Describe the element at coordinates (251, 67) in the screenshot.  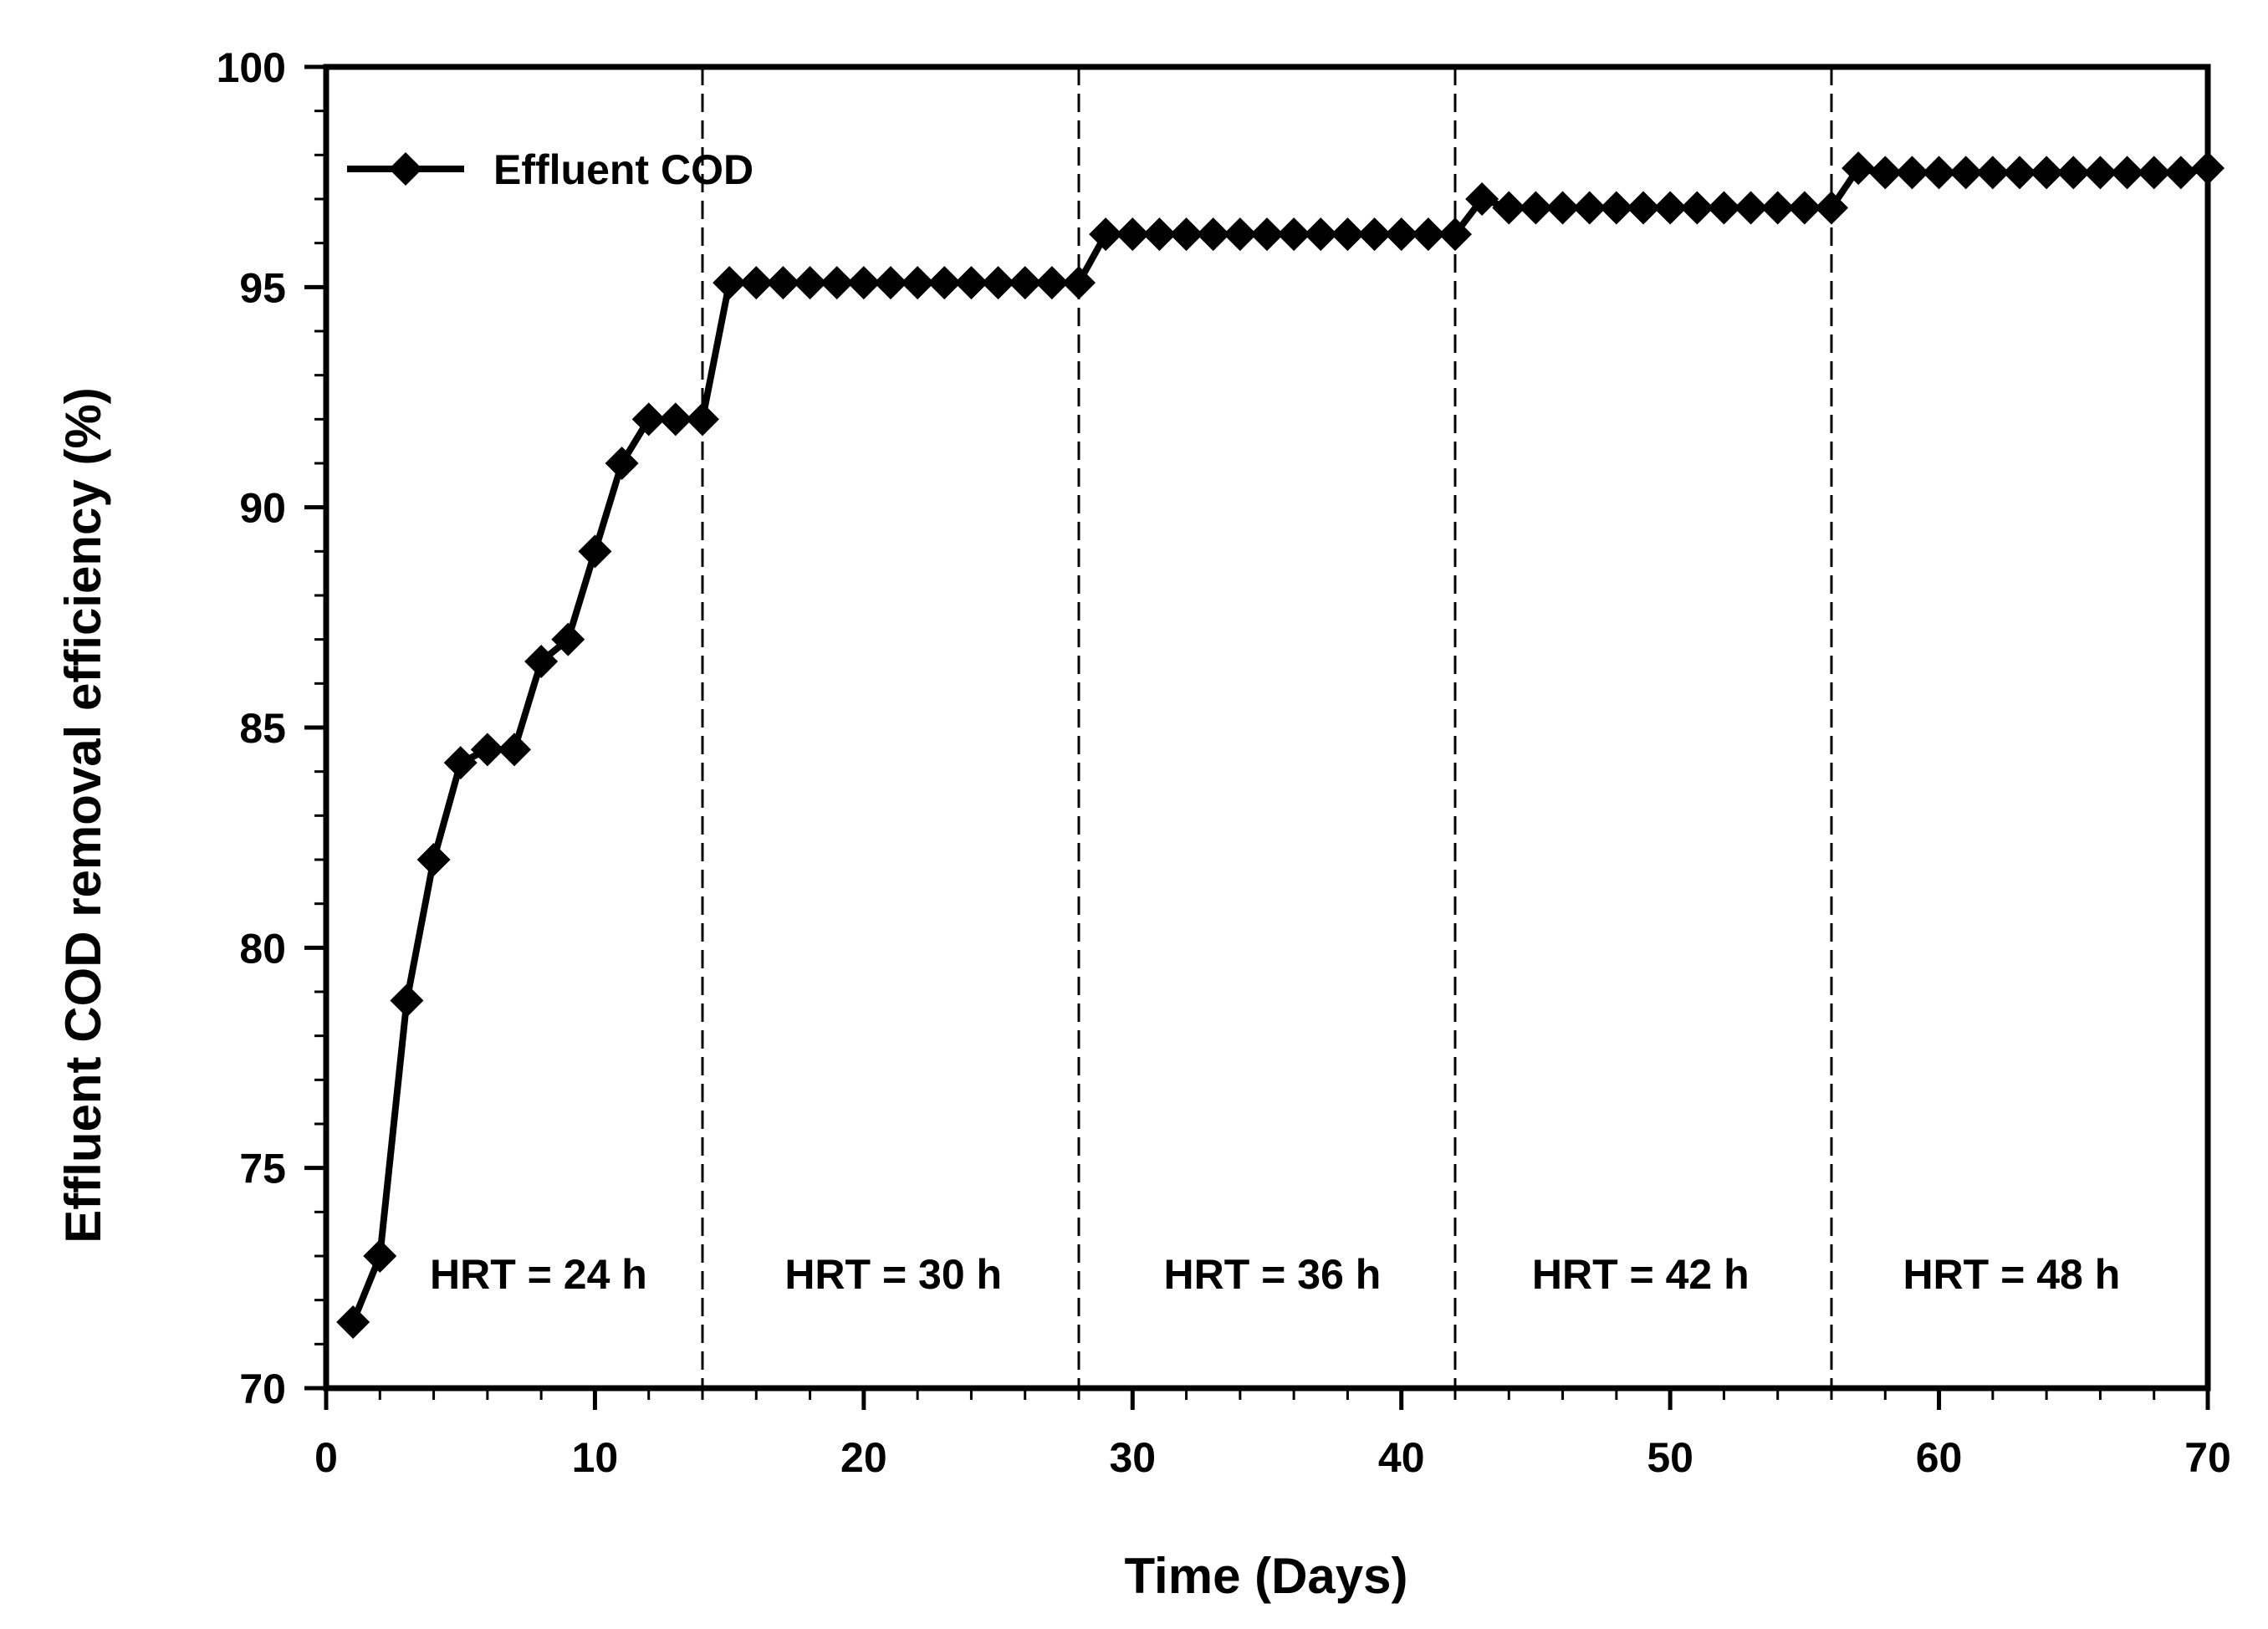
I see `y-tick-label: 100` at that location.